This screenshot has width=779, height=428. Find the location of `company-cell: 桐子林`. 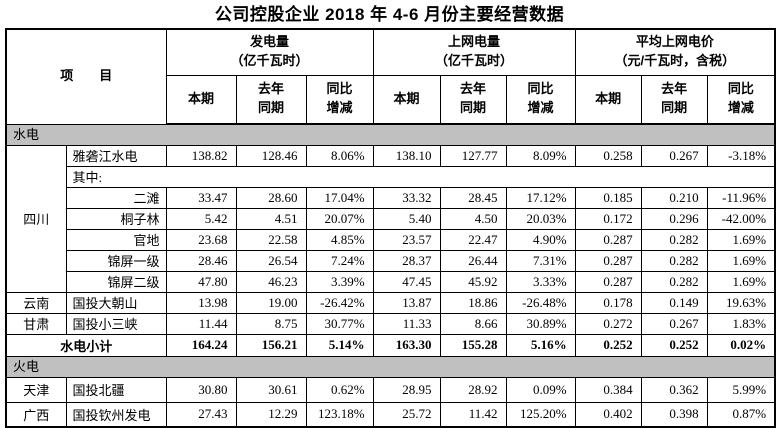

company-cell: 桐子林 is located at coordinates (116, 218).